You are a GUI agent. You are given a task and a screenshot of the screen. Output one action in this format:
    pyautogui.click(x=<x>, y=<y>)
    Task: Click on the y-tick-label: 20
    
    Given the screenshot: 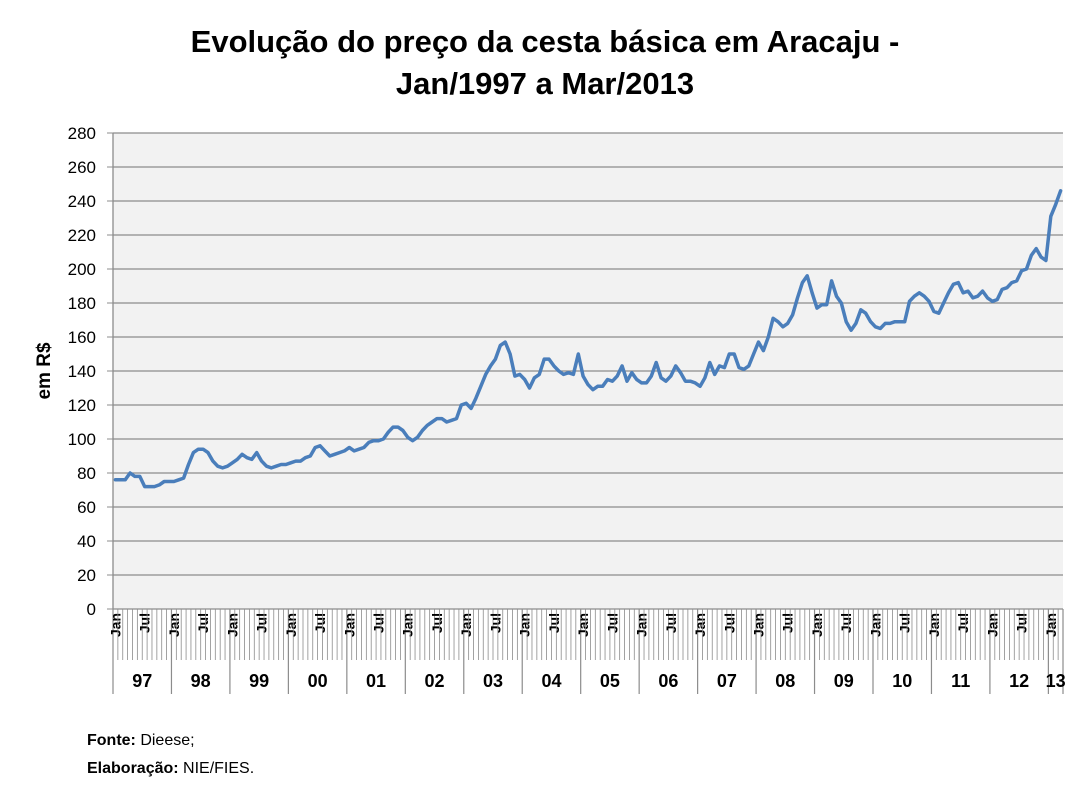 What is the action you would take?
    pyautogui.click(x=86, y=575)
    